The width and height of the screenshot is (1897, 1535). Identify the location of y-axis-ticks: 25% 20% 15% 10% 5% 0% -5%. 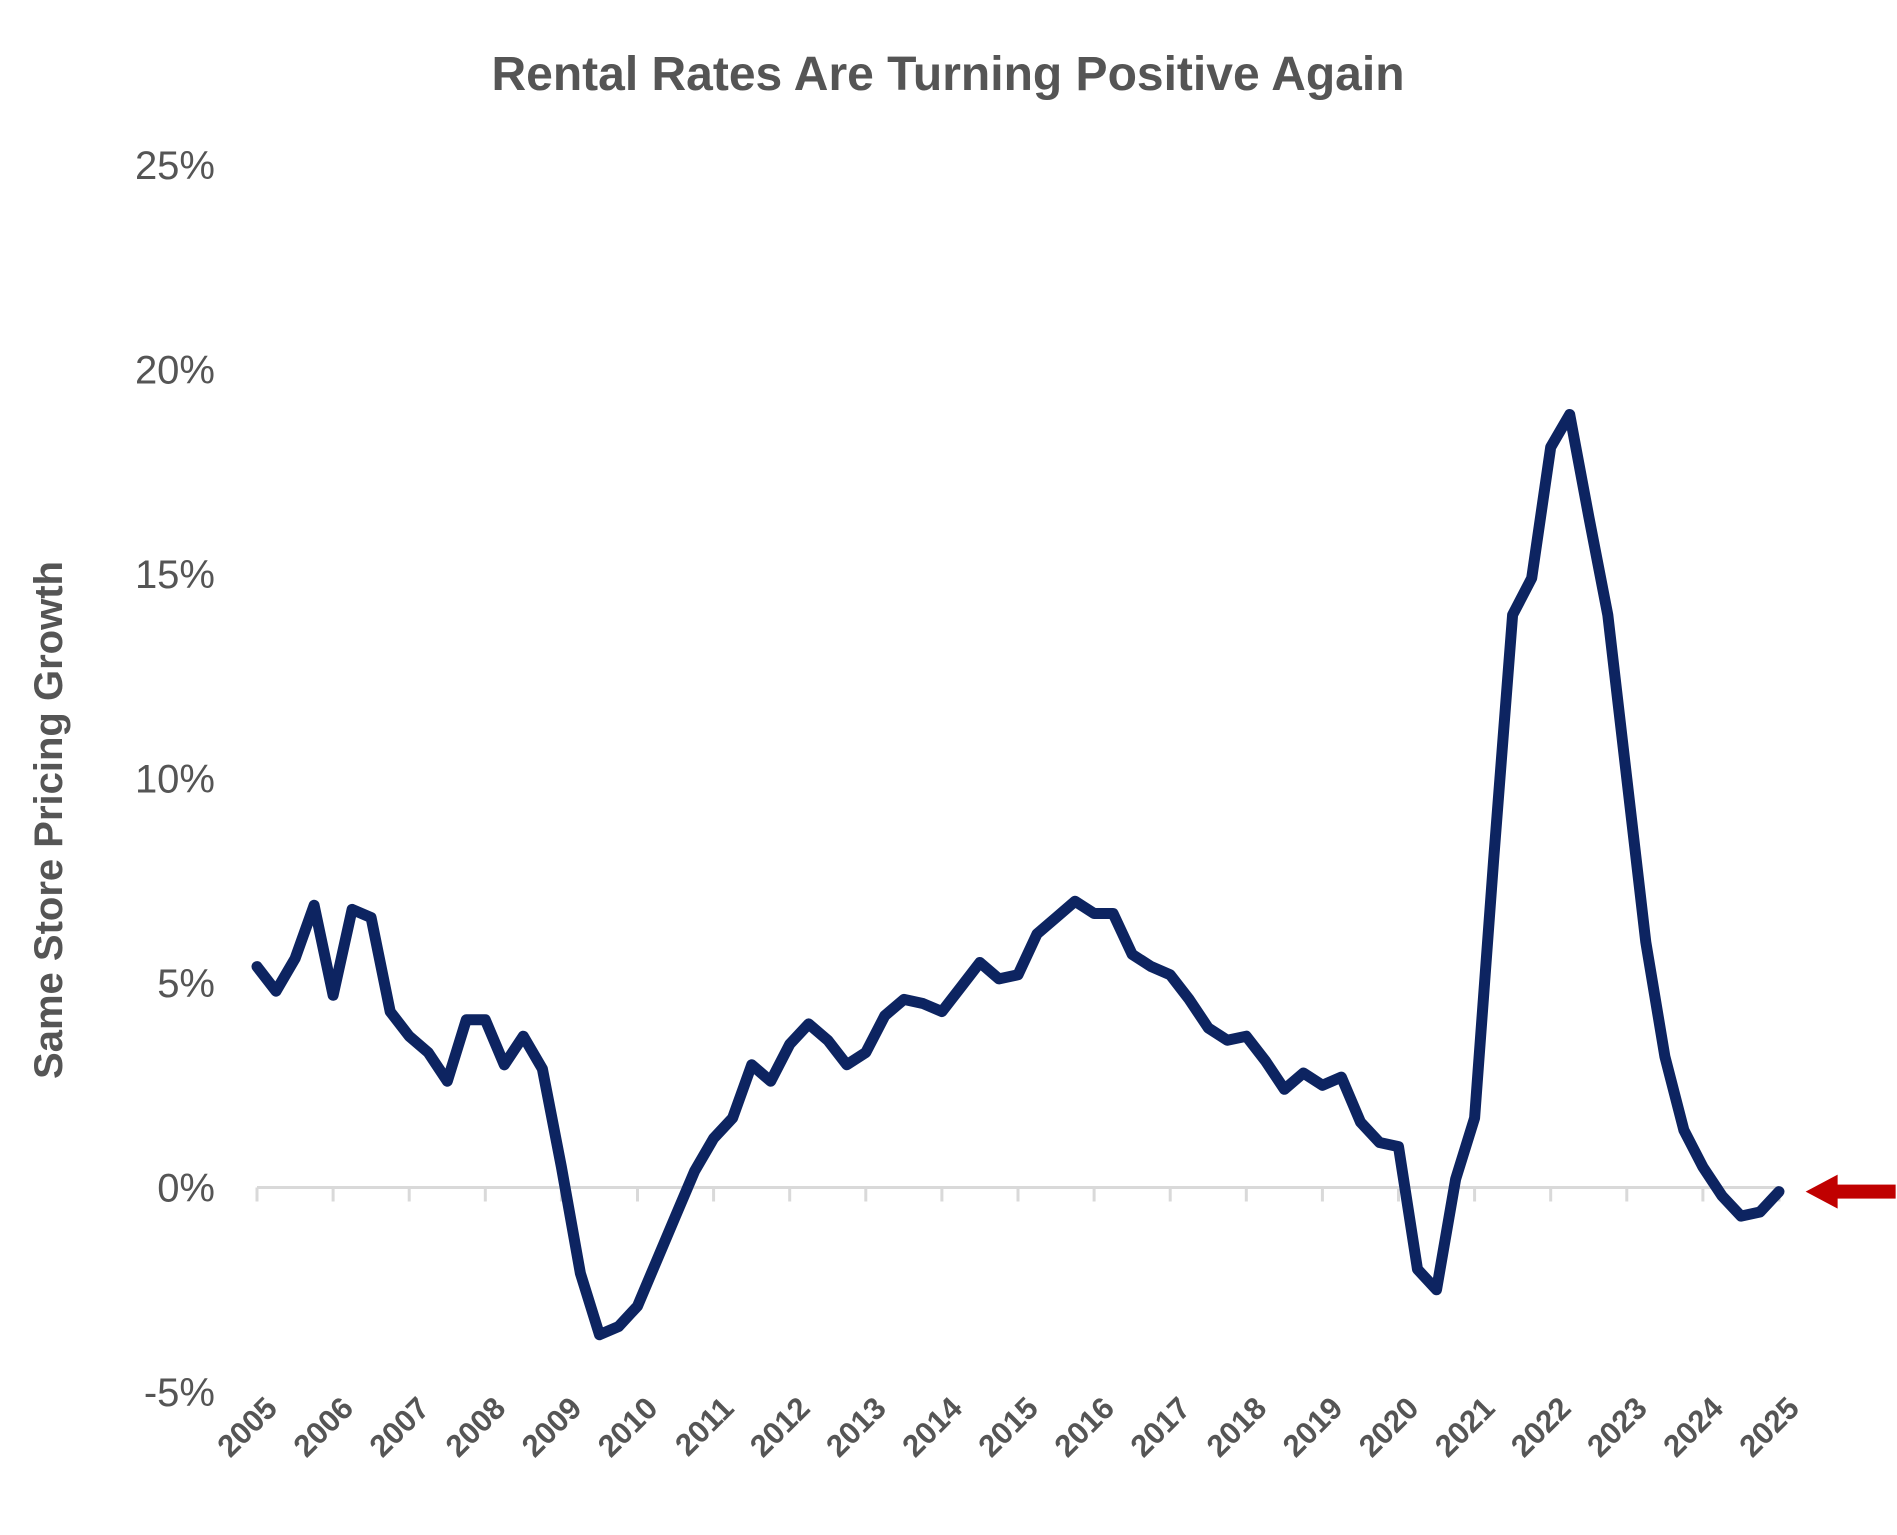
(175, 779).